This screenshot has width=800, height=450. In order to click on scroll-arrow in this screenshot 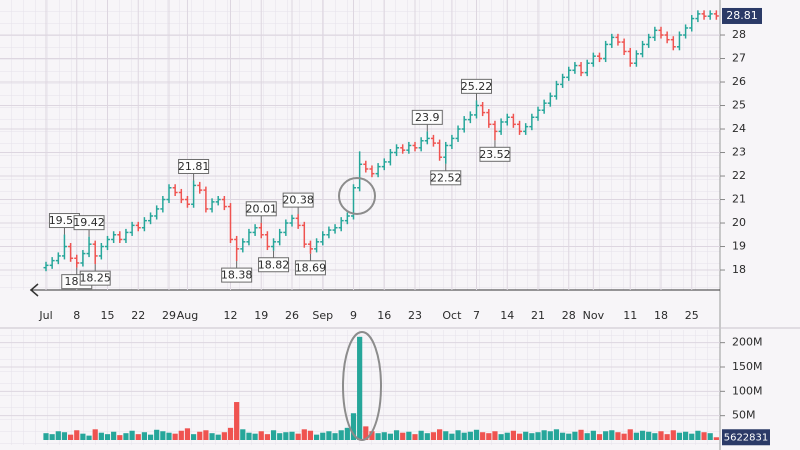, I will do `click(34, 290)`.